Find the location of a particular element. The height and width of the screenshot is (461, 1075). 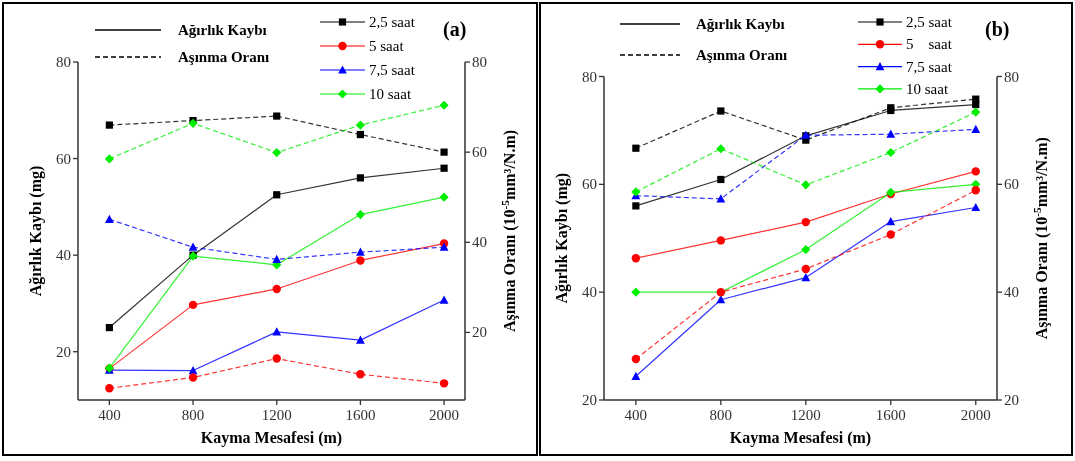

annotation: Aşınma Oranı is located at coordinates (224, 57).